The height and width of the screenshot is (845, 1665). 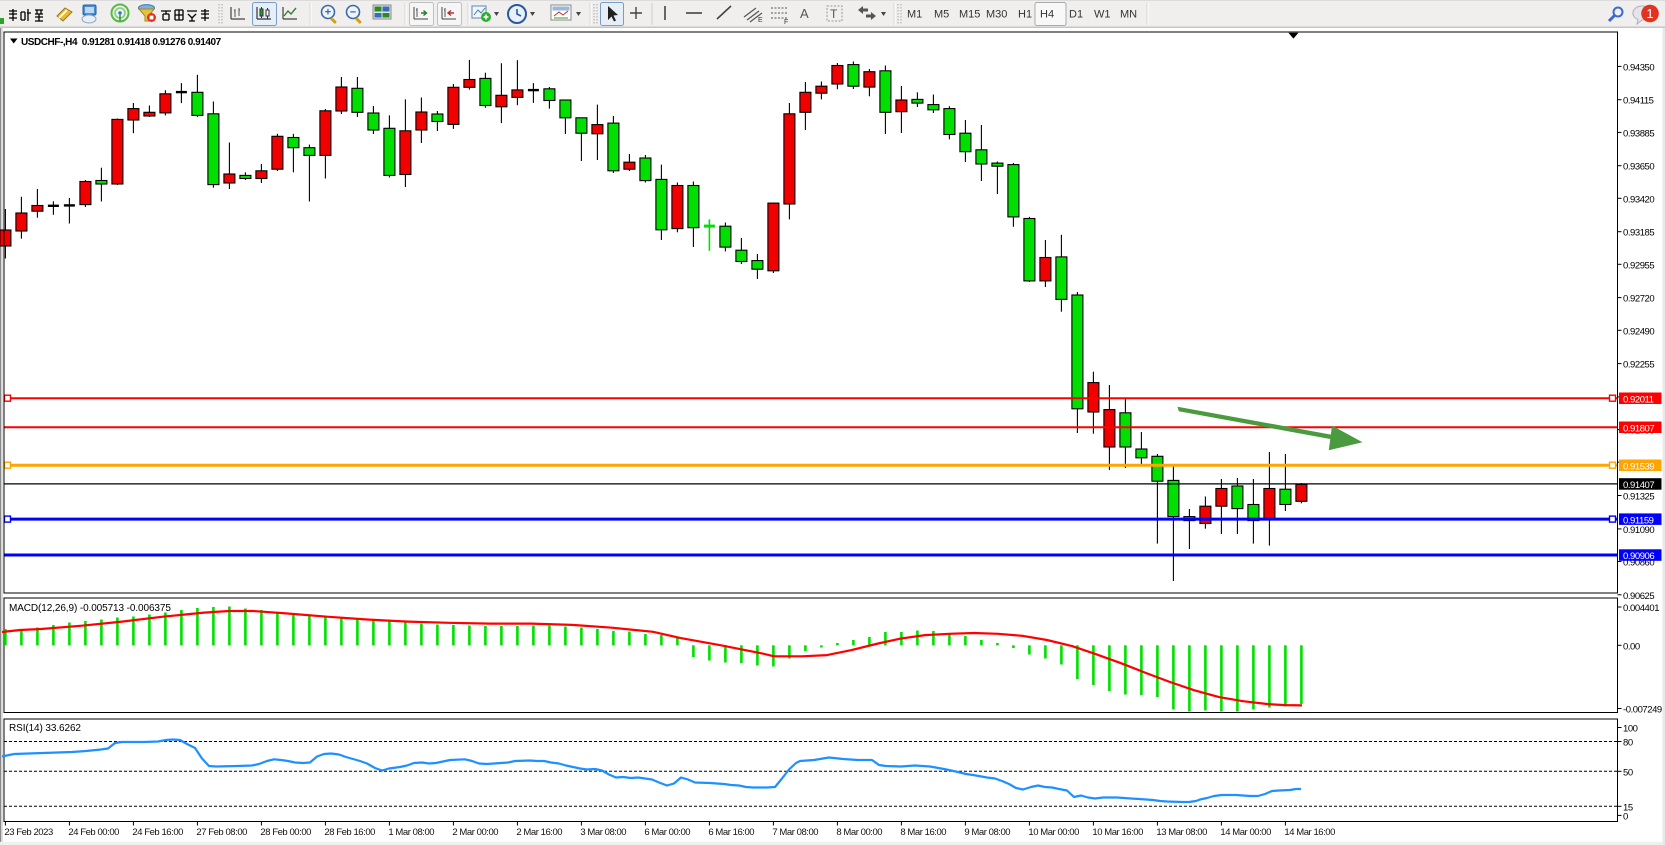 I want to click on svg-text: 2 Mar 00:00, so click(x=475, y=832).